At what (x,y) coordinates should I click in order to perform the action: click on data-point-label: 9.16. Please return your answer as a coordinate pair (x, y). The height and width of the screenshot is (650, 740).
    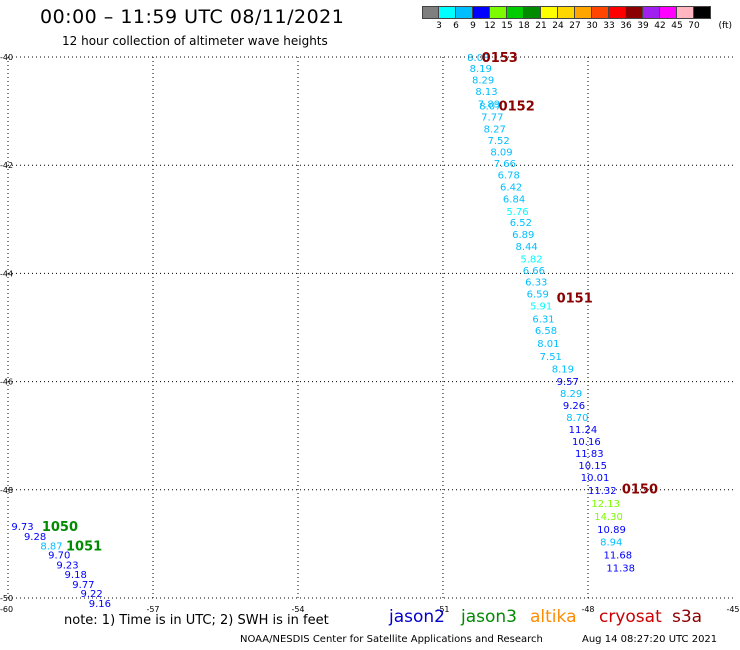
    Looking at the image, I should click on (100, 604).